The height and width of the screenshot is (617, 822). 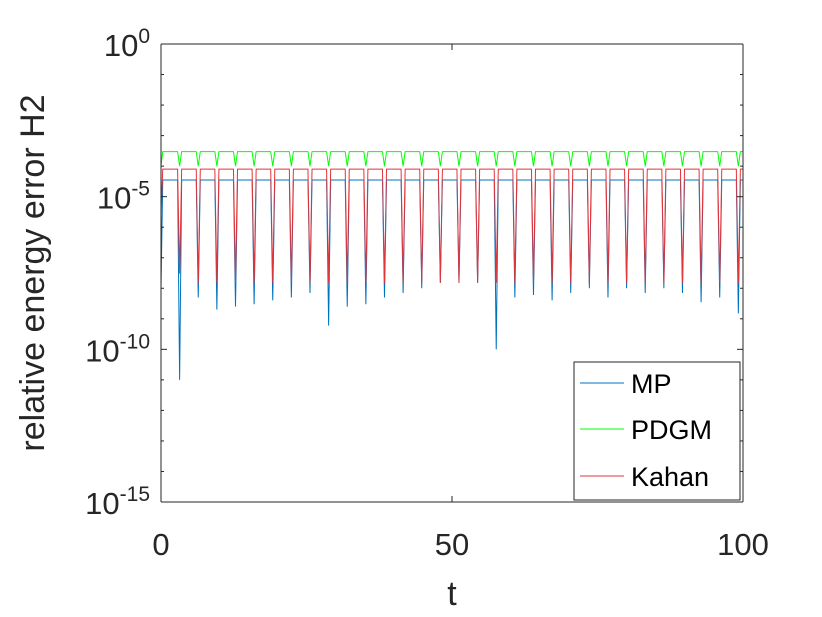 What do you see at coordinates (117, 502) in the screenshot?
I see `y-tick-label: 10⁻¹⁵` at bounding box center [117, 502].